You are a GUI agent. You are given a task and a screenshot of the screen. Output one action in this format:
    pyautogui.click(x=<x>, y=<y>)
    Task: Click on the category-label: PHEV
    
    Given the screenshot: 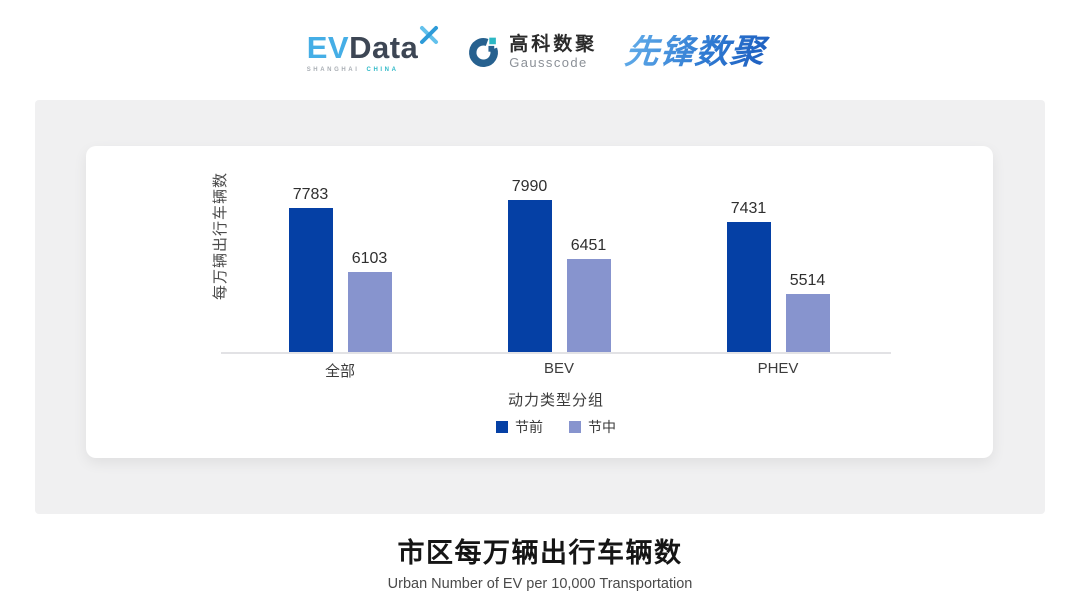 What is the action you would take?
    pyautogui.click(x=778, y=368)
    